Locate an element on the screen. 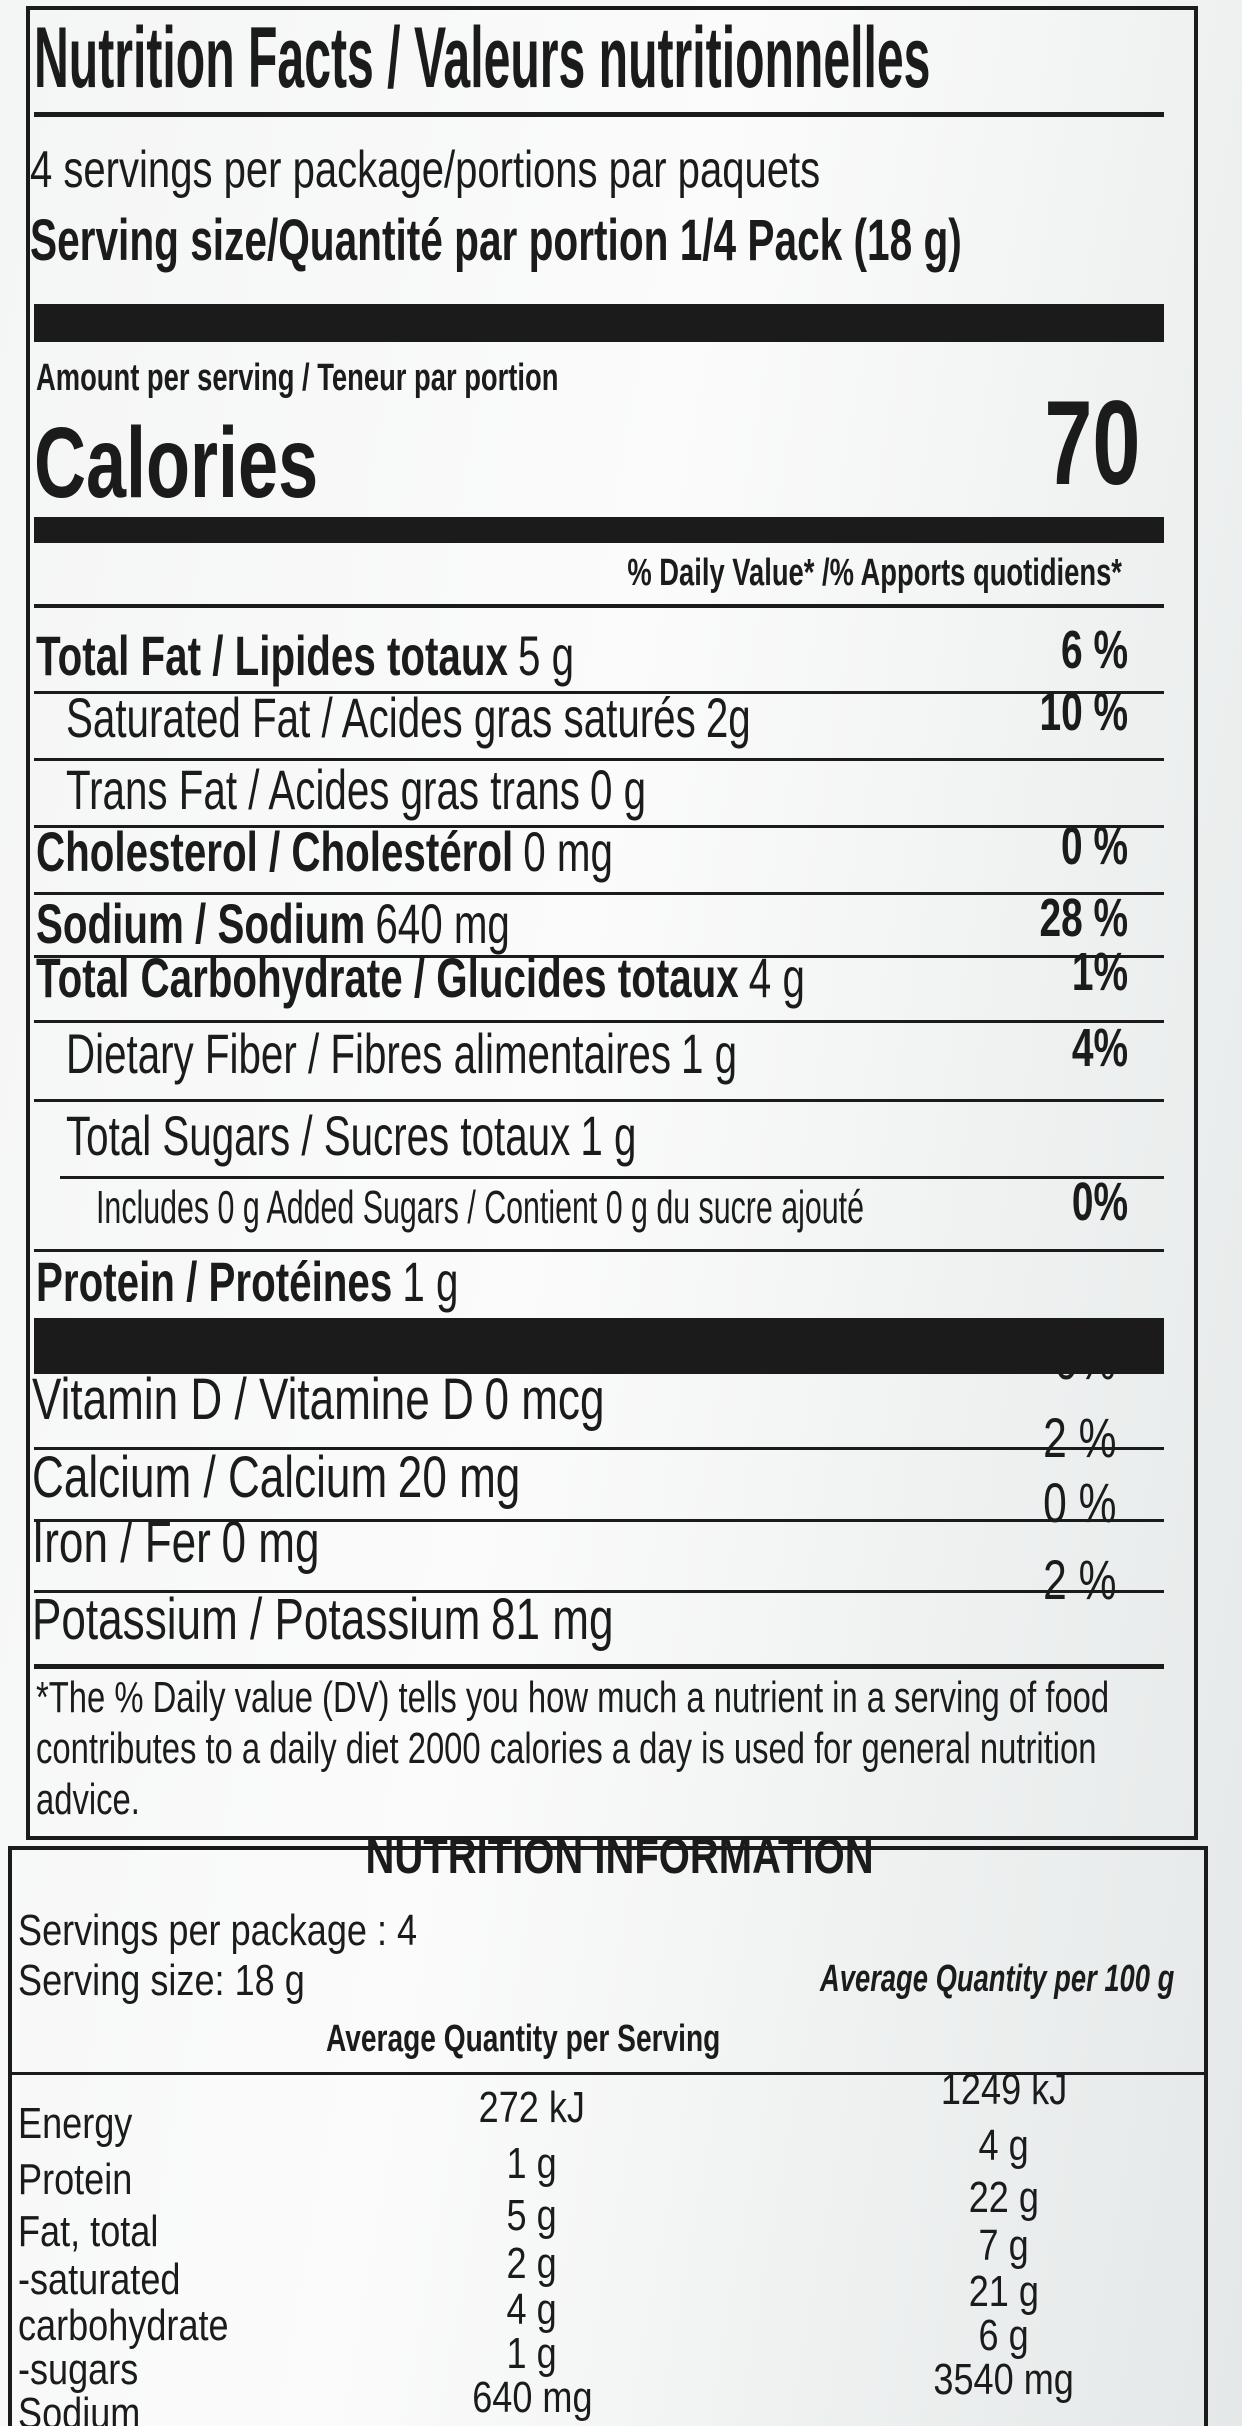 The width and height of the screenshot is (1242, 2426). info-title: NUTRITION INFORMATION is located at coordinates (620, 1856).